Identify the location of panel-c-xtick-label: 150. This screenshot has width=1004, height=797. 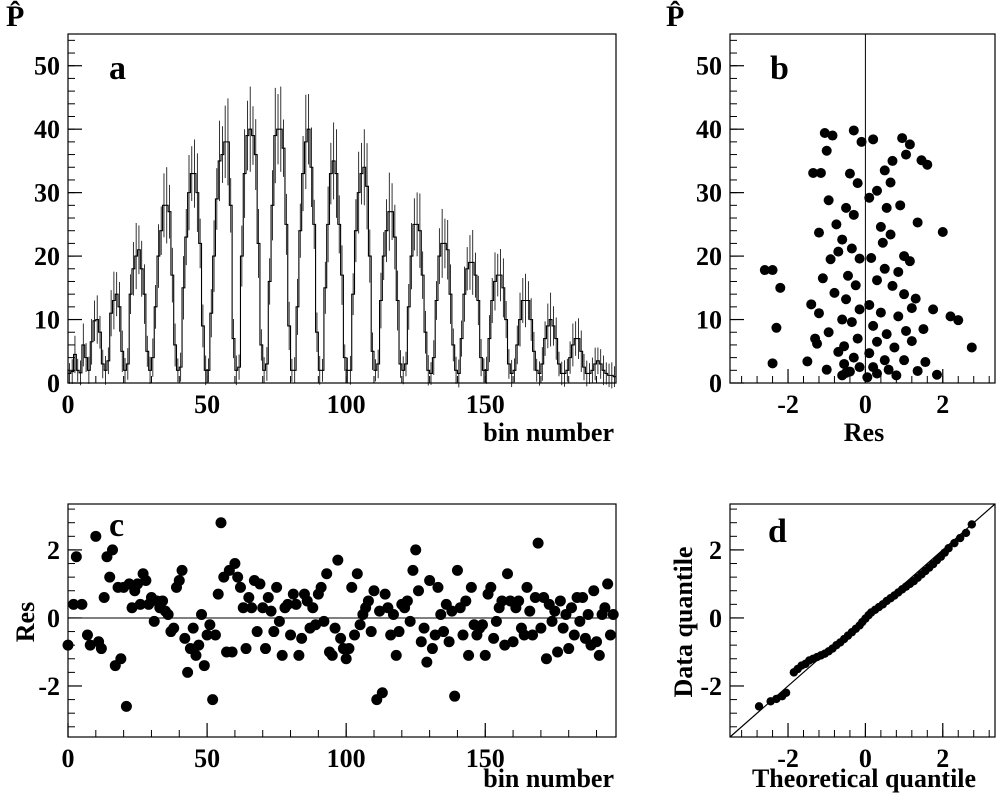
(485, 758).